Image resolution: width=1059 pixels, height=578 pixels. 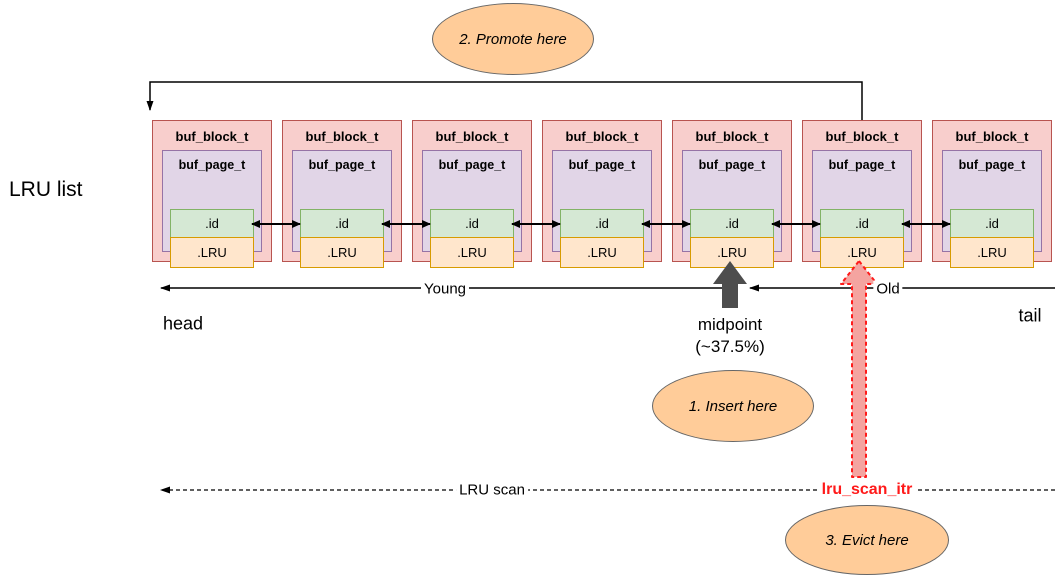 I want to click on evict-callout: 3. Evict here, so click(x=867, y=540).